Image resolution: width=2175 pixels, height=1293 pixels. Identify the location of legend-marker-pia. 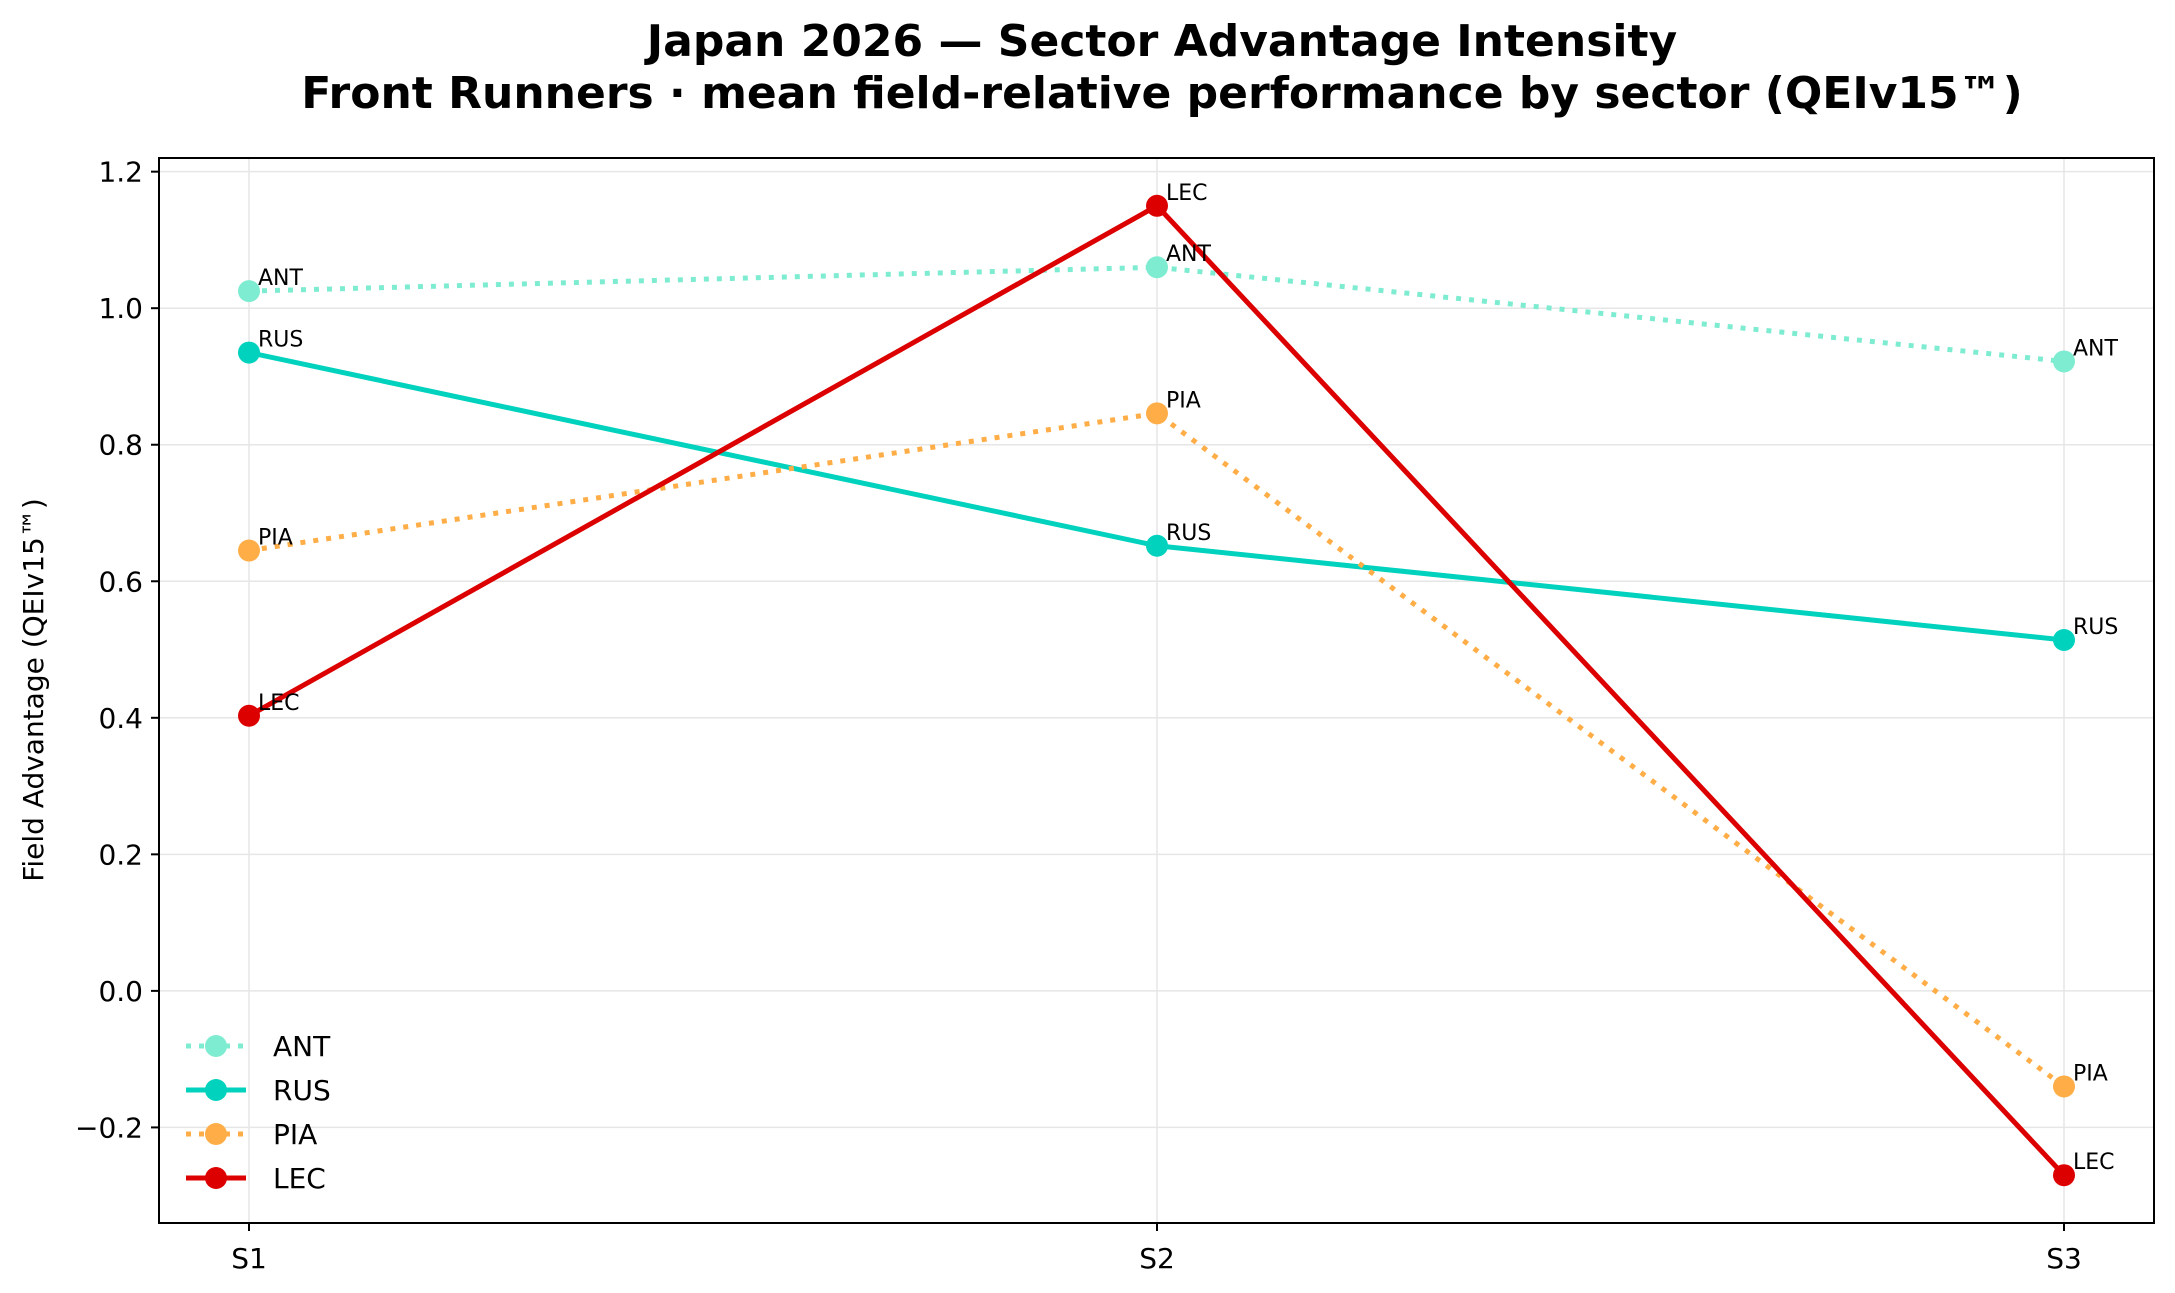
(216, 1134).